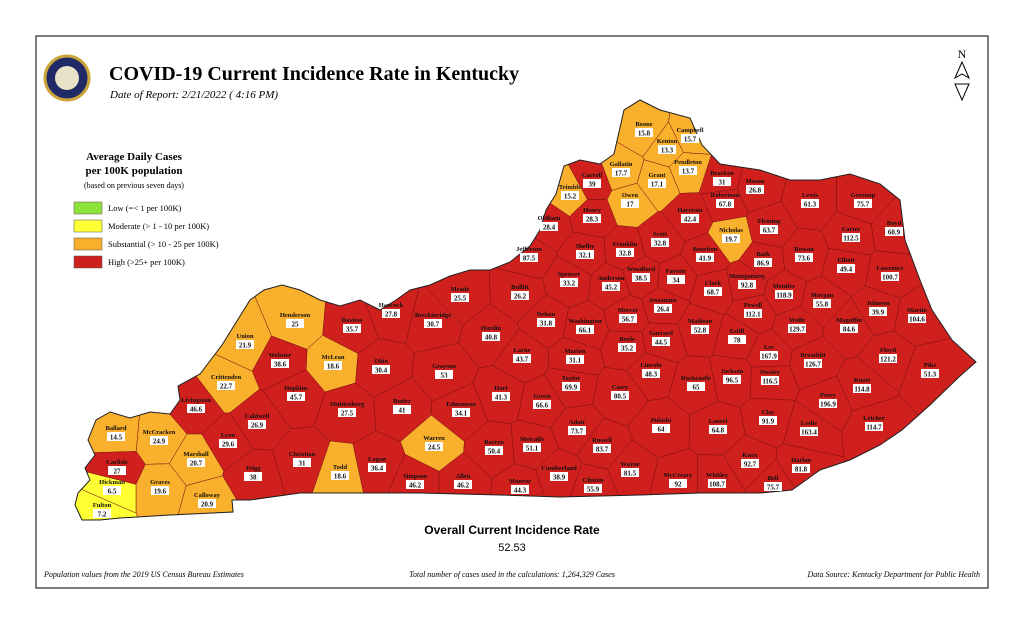 The width and height of the screenshot is (1024, 622). I want to click on county-name: Floyd, so click(888, 350).